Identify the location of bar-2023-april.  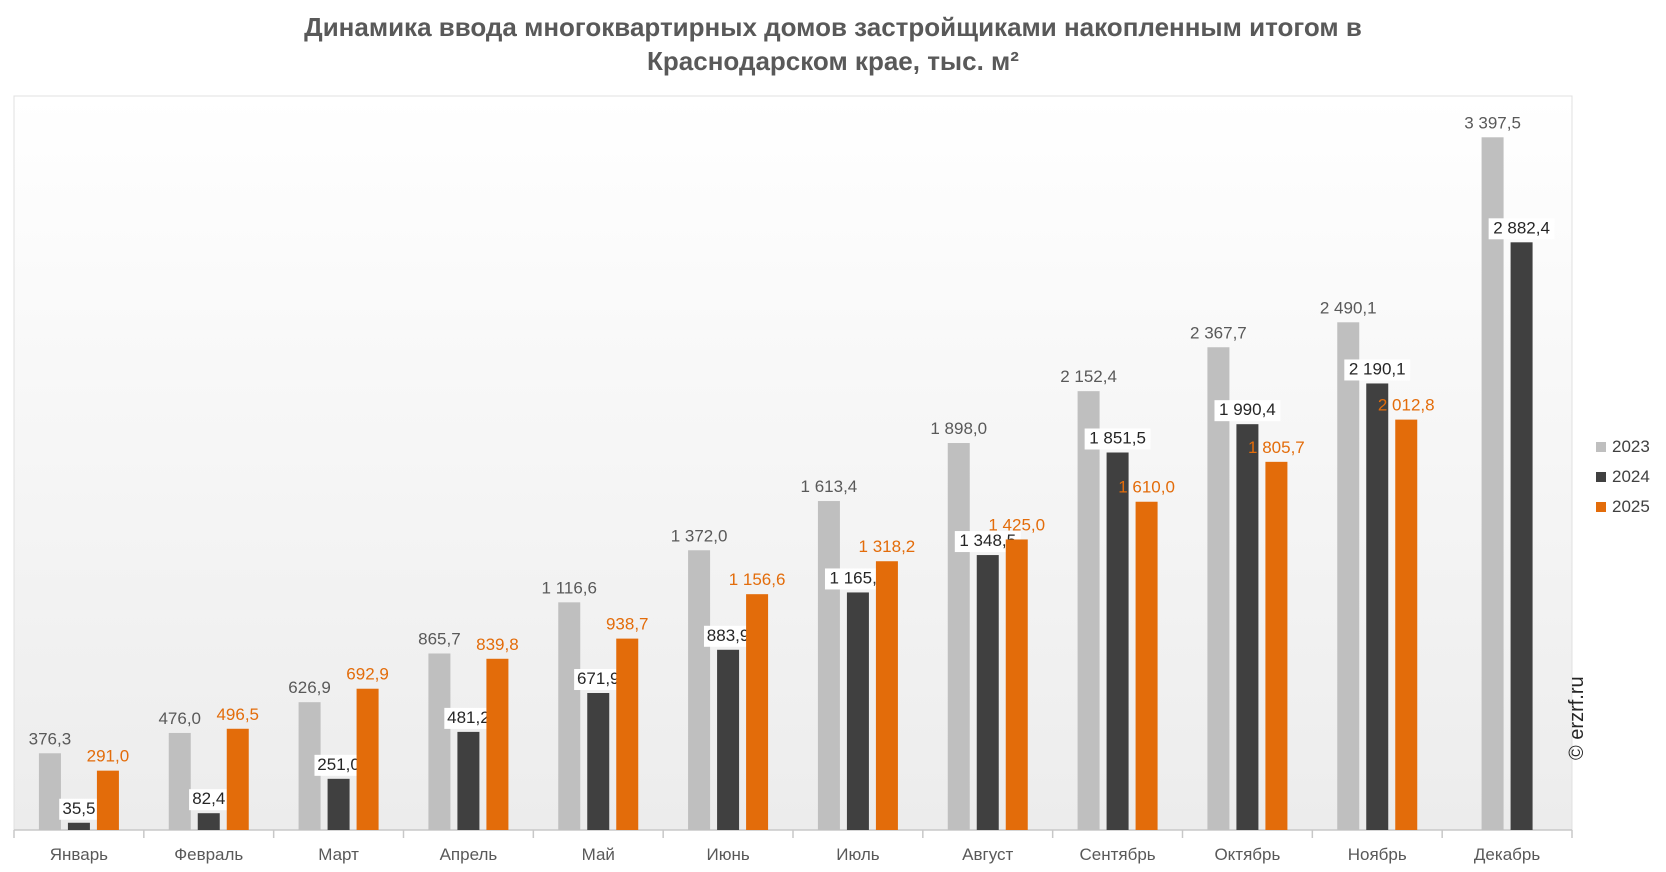
(439, 741).